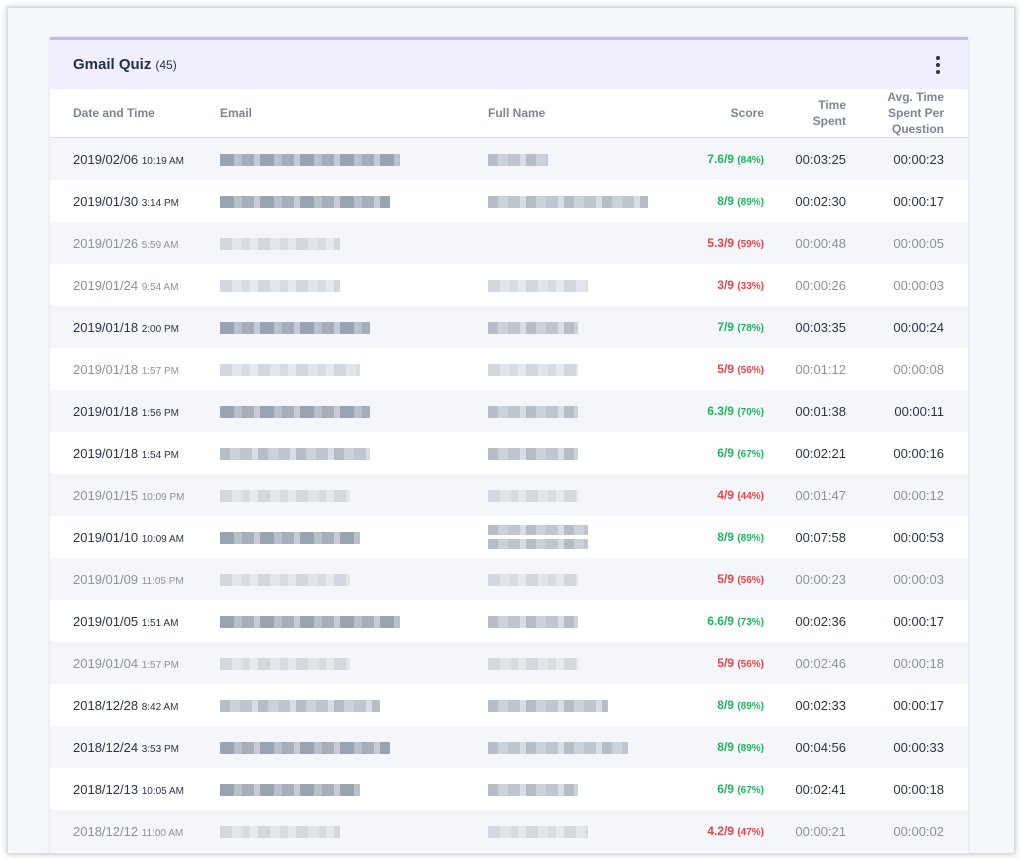 Image resolution: width=1022 pixels, height=859 pixels. I want to click on date-cell: 2019/01/18 2:00 PM, so click(135, 327).